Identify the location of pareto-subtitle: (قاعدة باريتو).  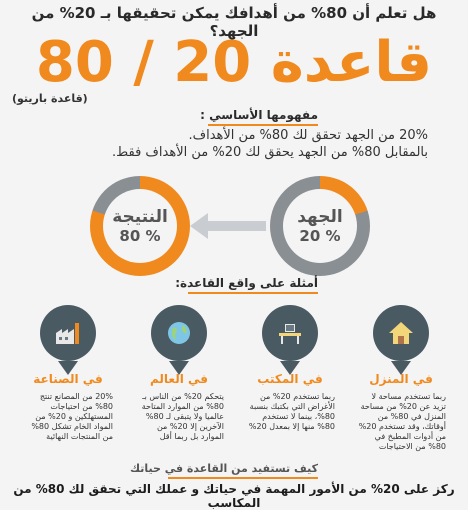
(50, 98).